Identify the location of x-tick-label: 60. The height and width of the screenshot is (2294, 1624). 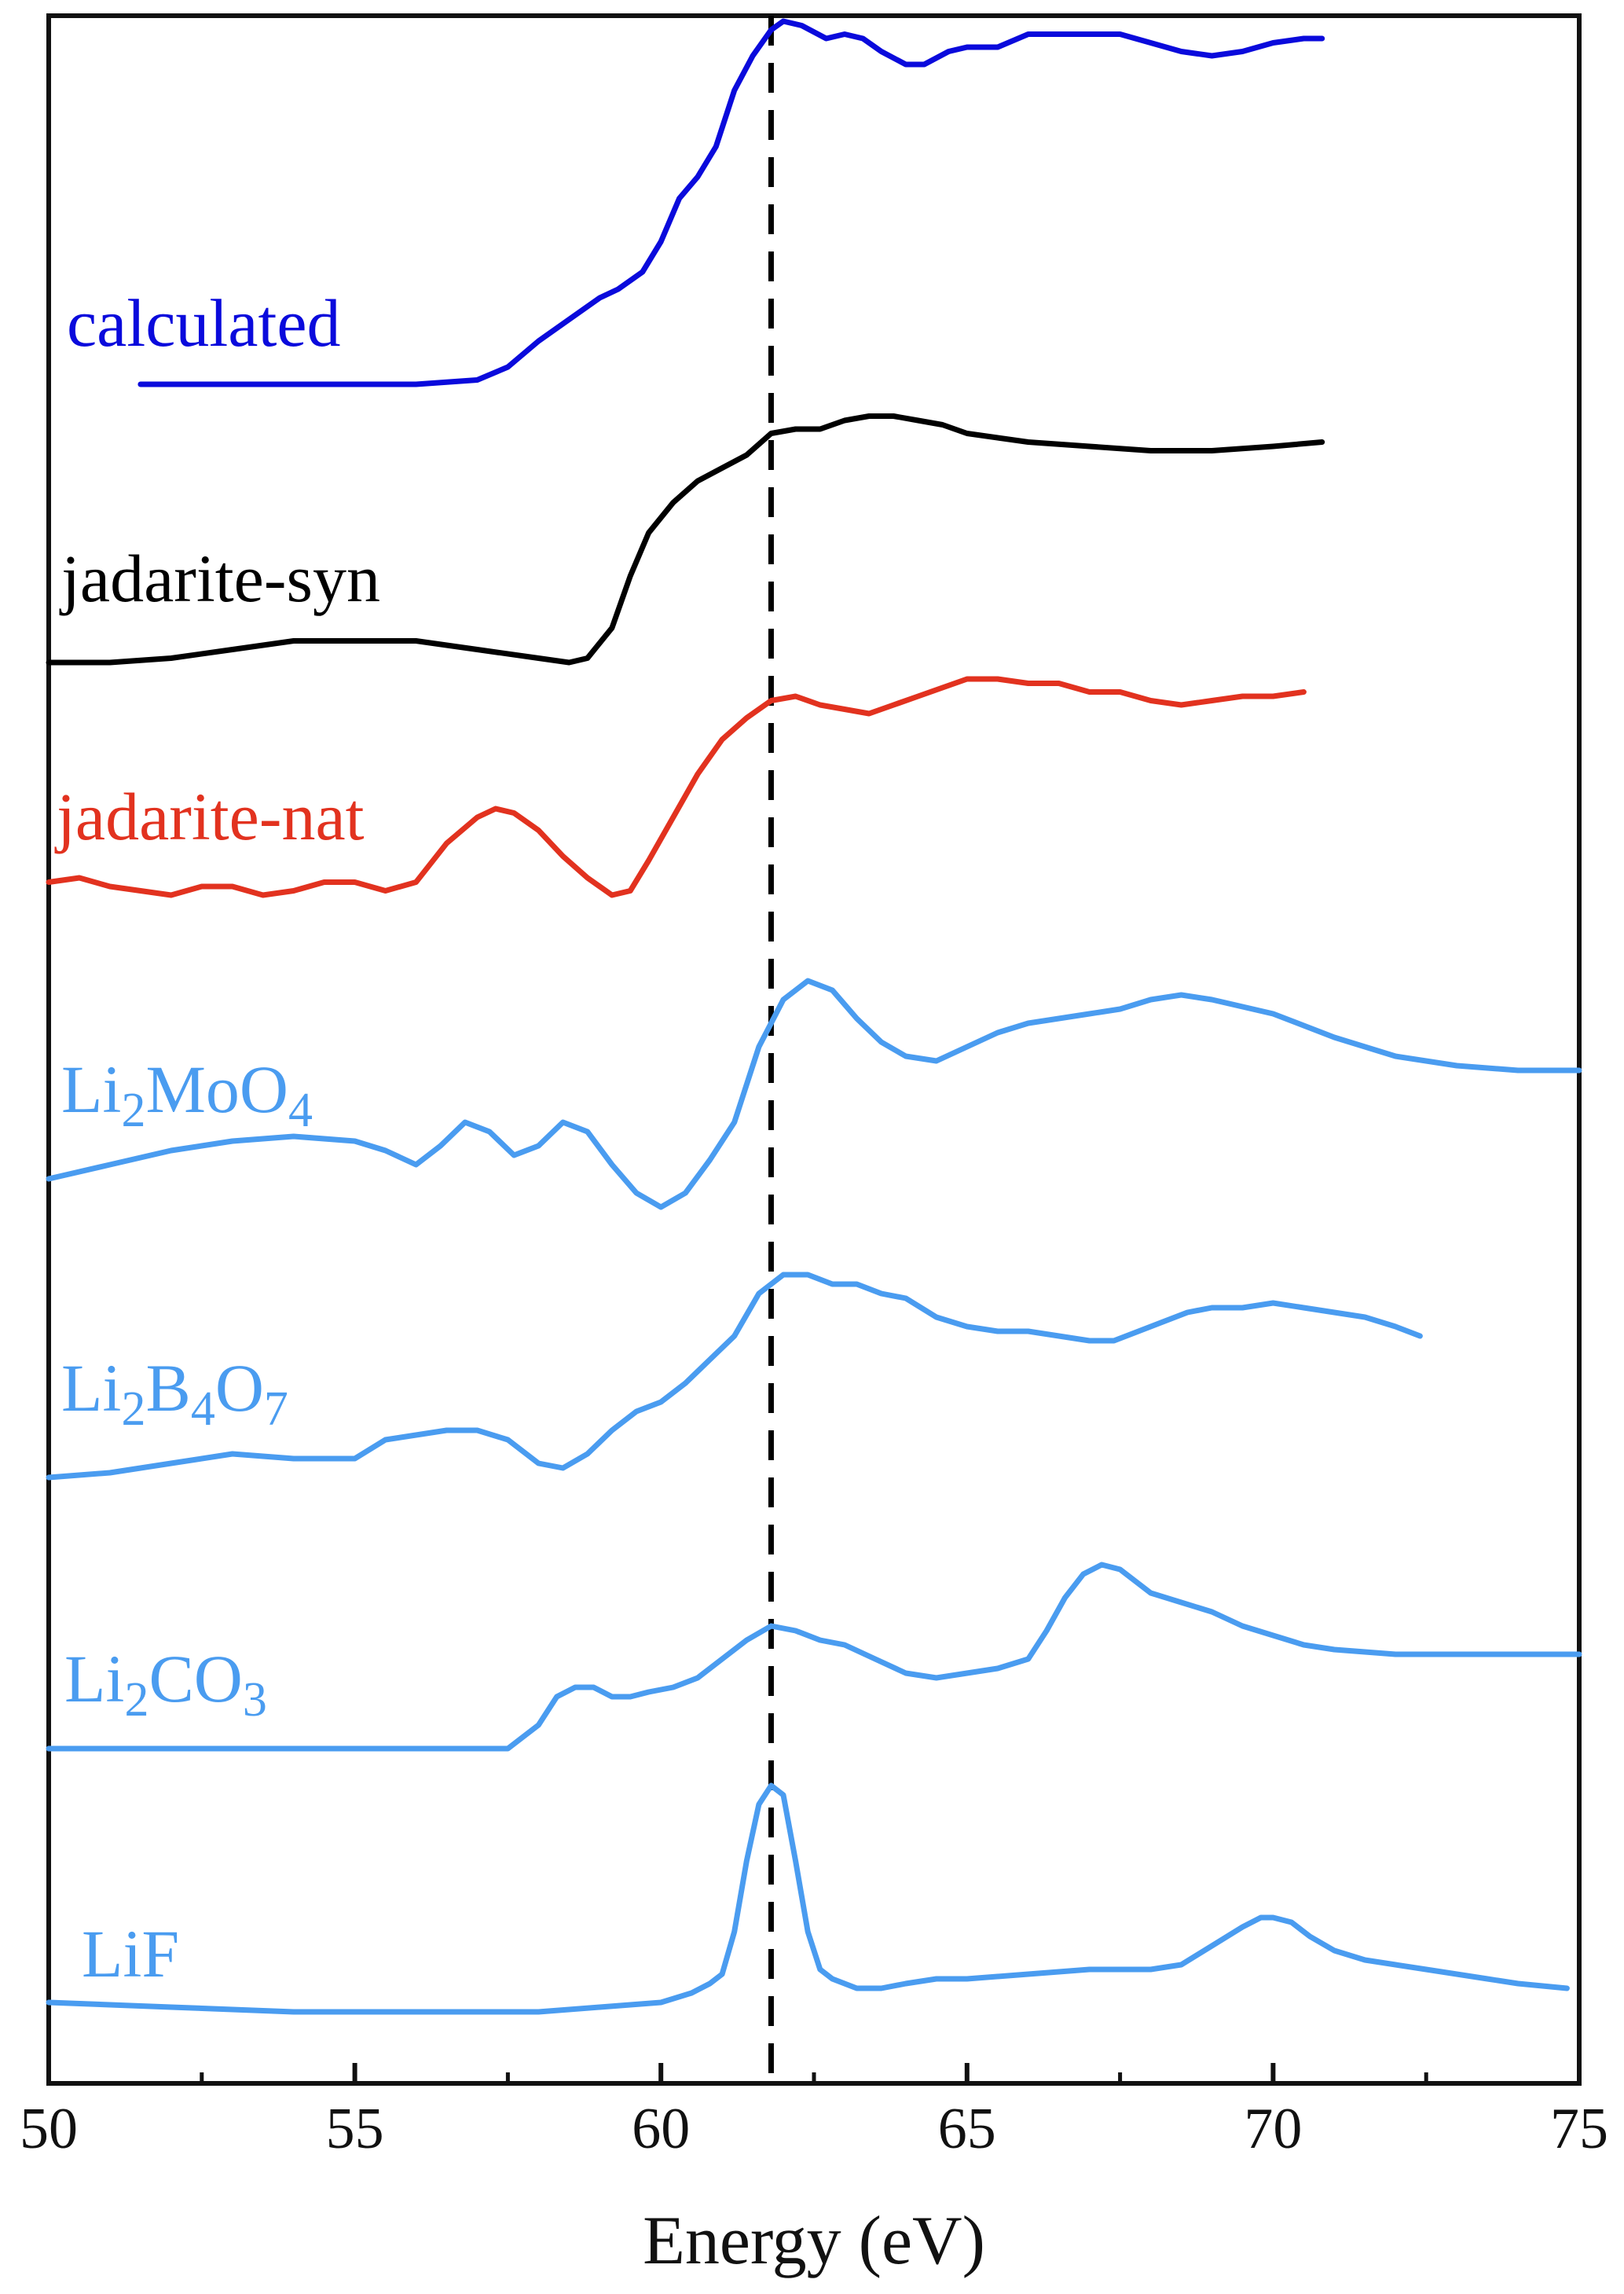
(661, 2129).